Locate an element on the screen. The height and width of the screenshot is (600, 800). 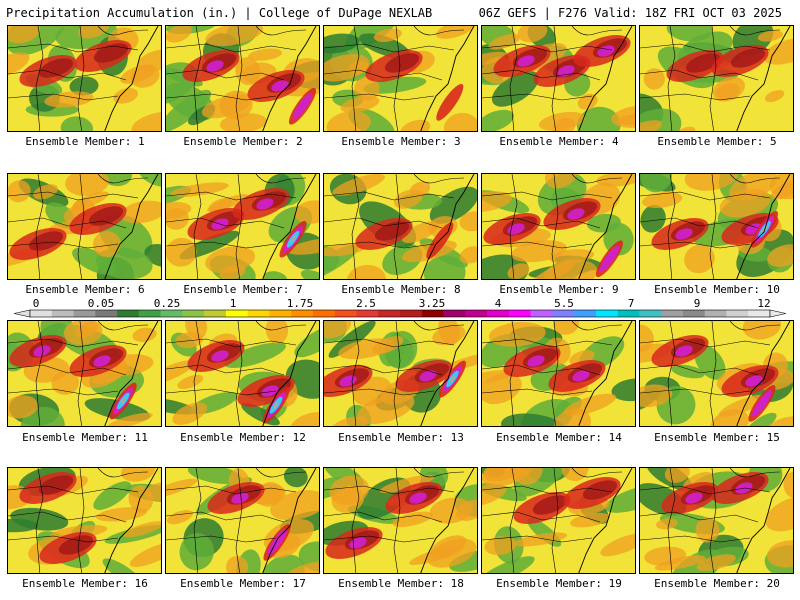
panel-label: Ensemble Member: 9 is located at coordinates (559, 289).